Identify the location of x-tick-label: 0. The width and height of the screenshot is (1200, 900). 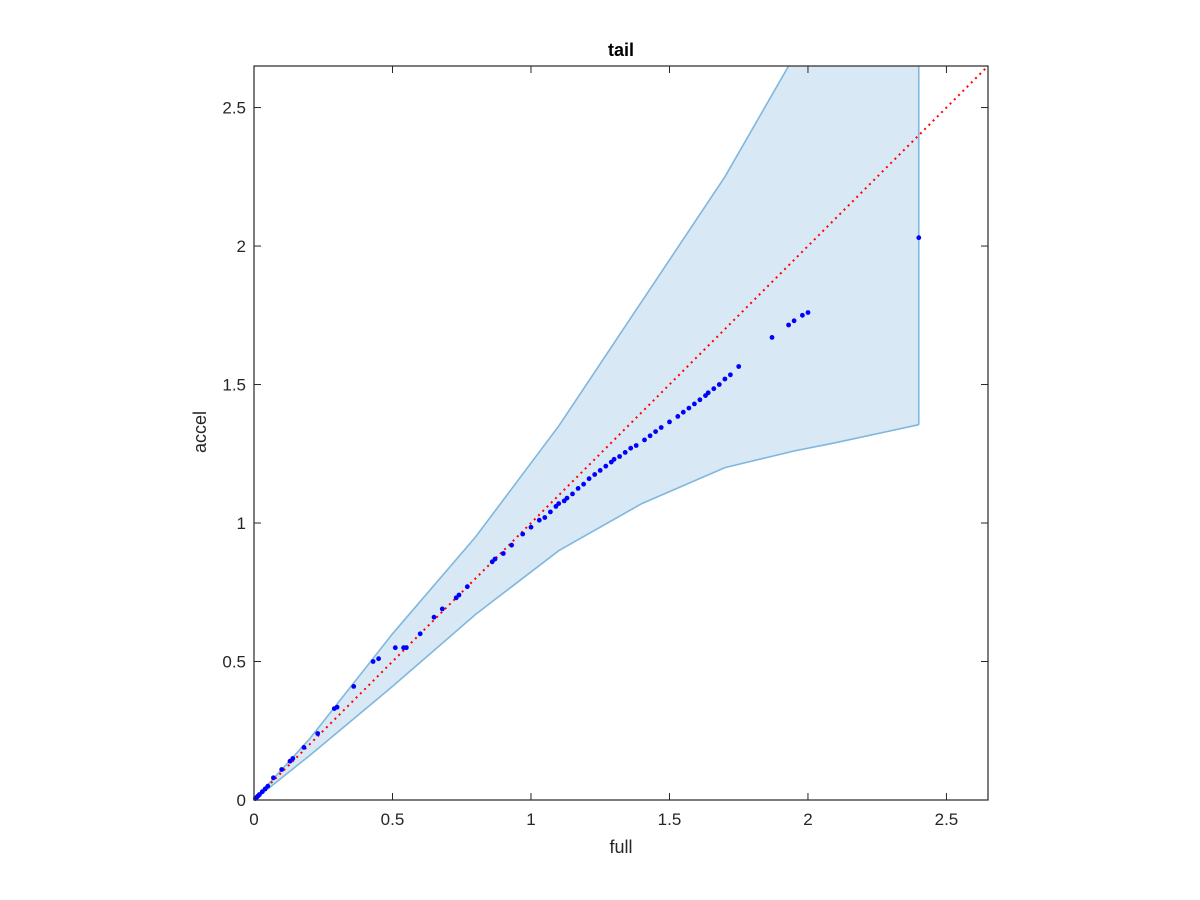
(253, 819).